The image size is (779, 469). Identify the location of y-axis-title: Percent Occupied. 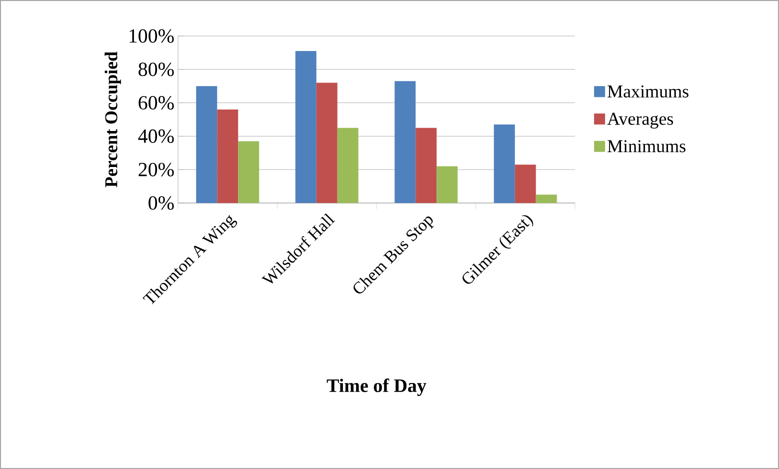
(112, 120).